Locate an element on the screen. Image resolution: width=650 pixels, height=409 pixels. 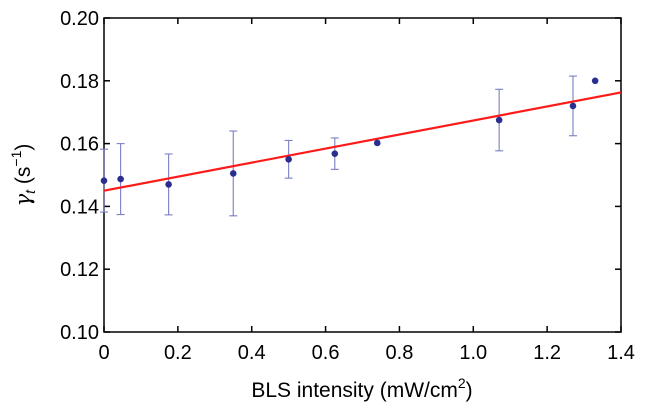
x-tick-label: 0 is located at coordinates (103, 353).